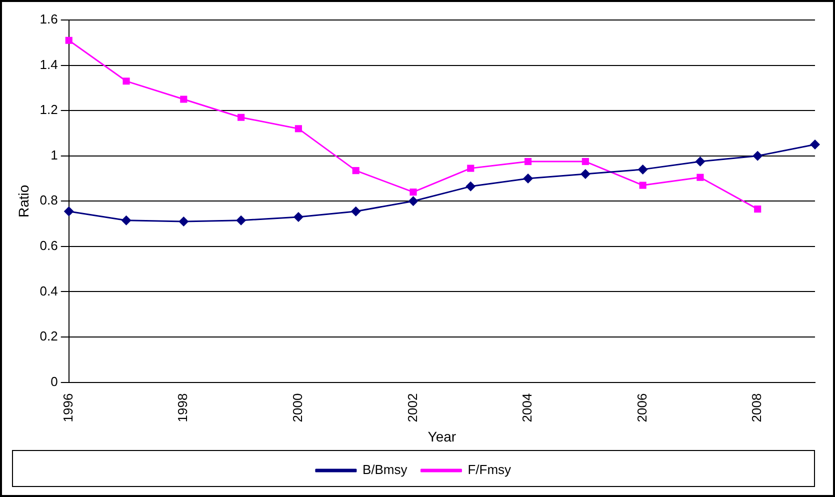  Describe the element at coordinates (642, 407) in the screenshot. I see `x-tick-label: 2006` at that location.